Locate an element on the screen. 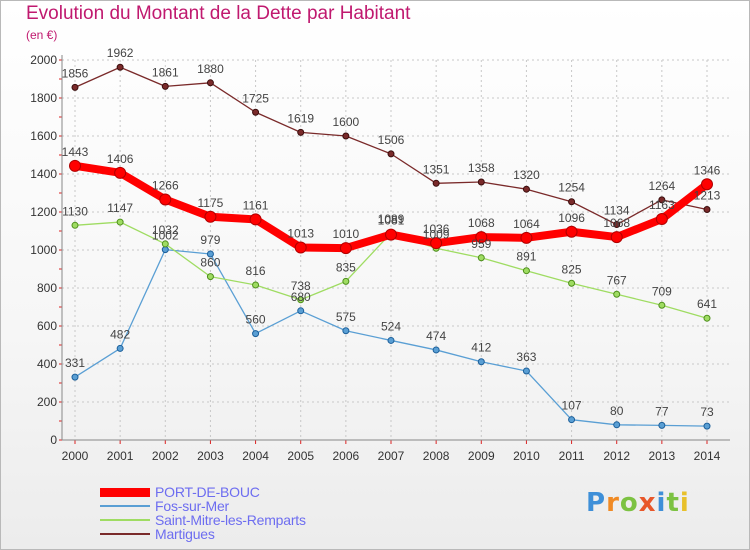  data-label-fos-sur-mer: 524 is located at coordinates (391, 326).